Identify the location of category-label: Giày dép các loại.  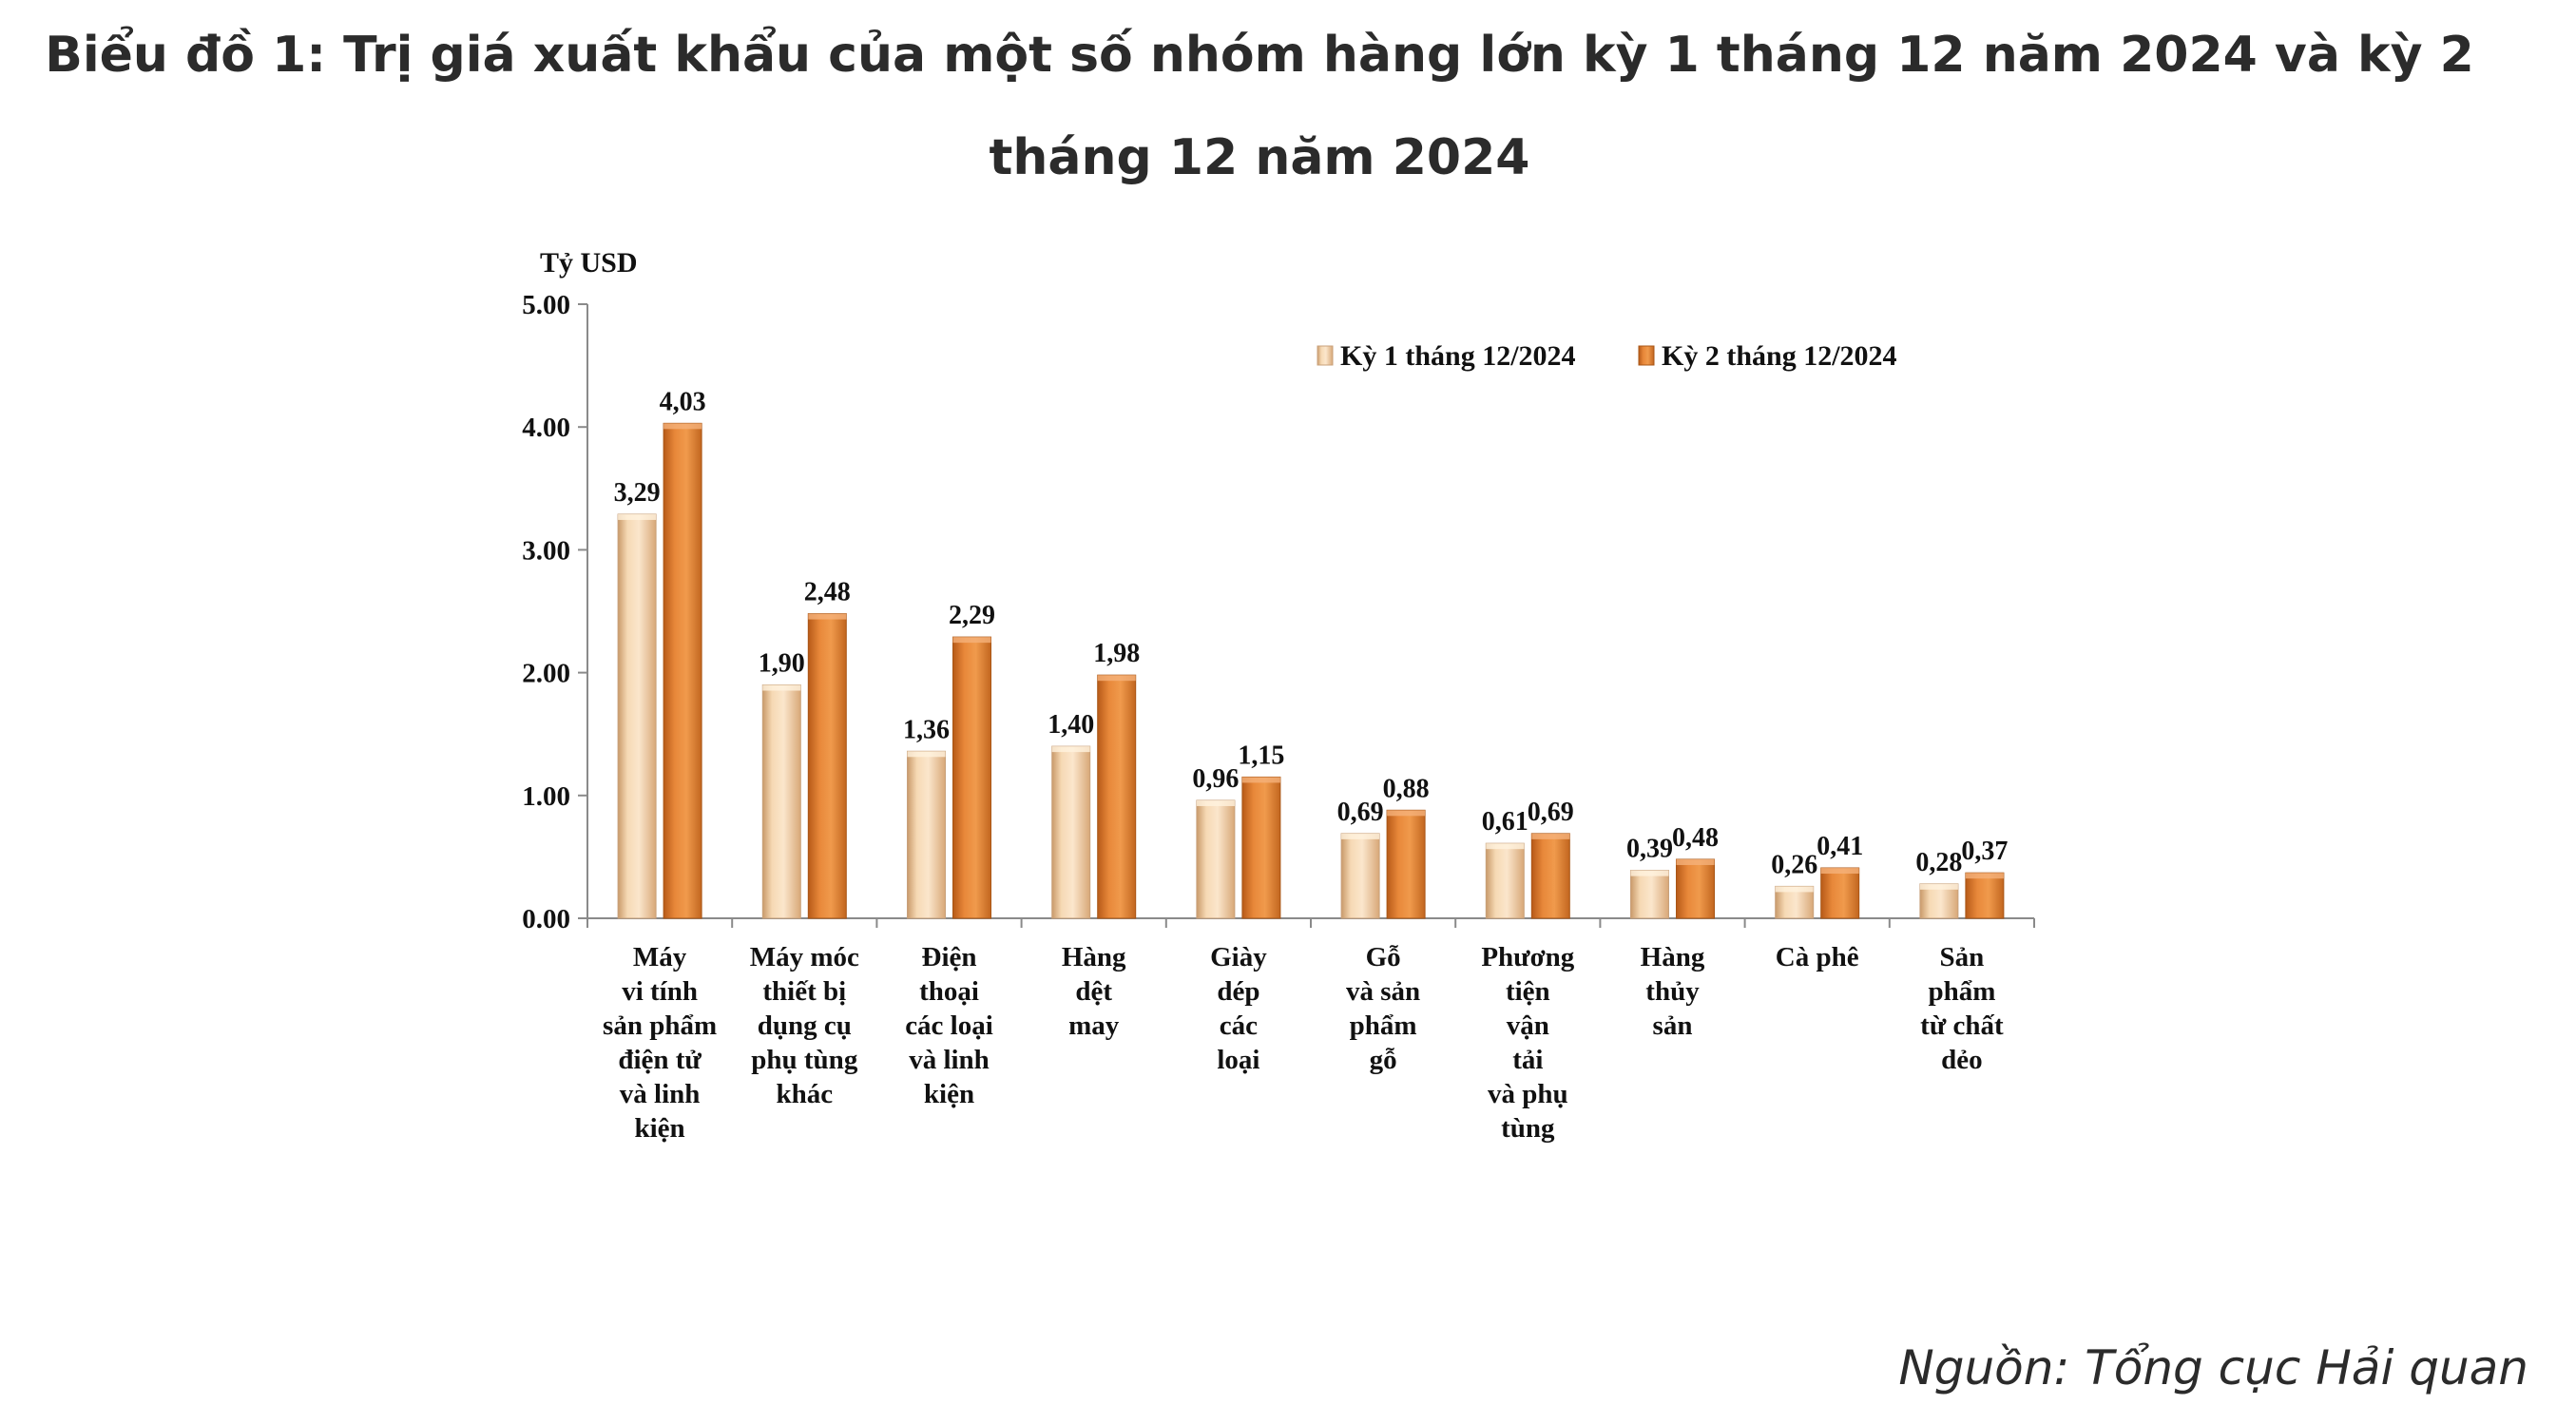
(1238, 1008).